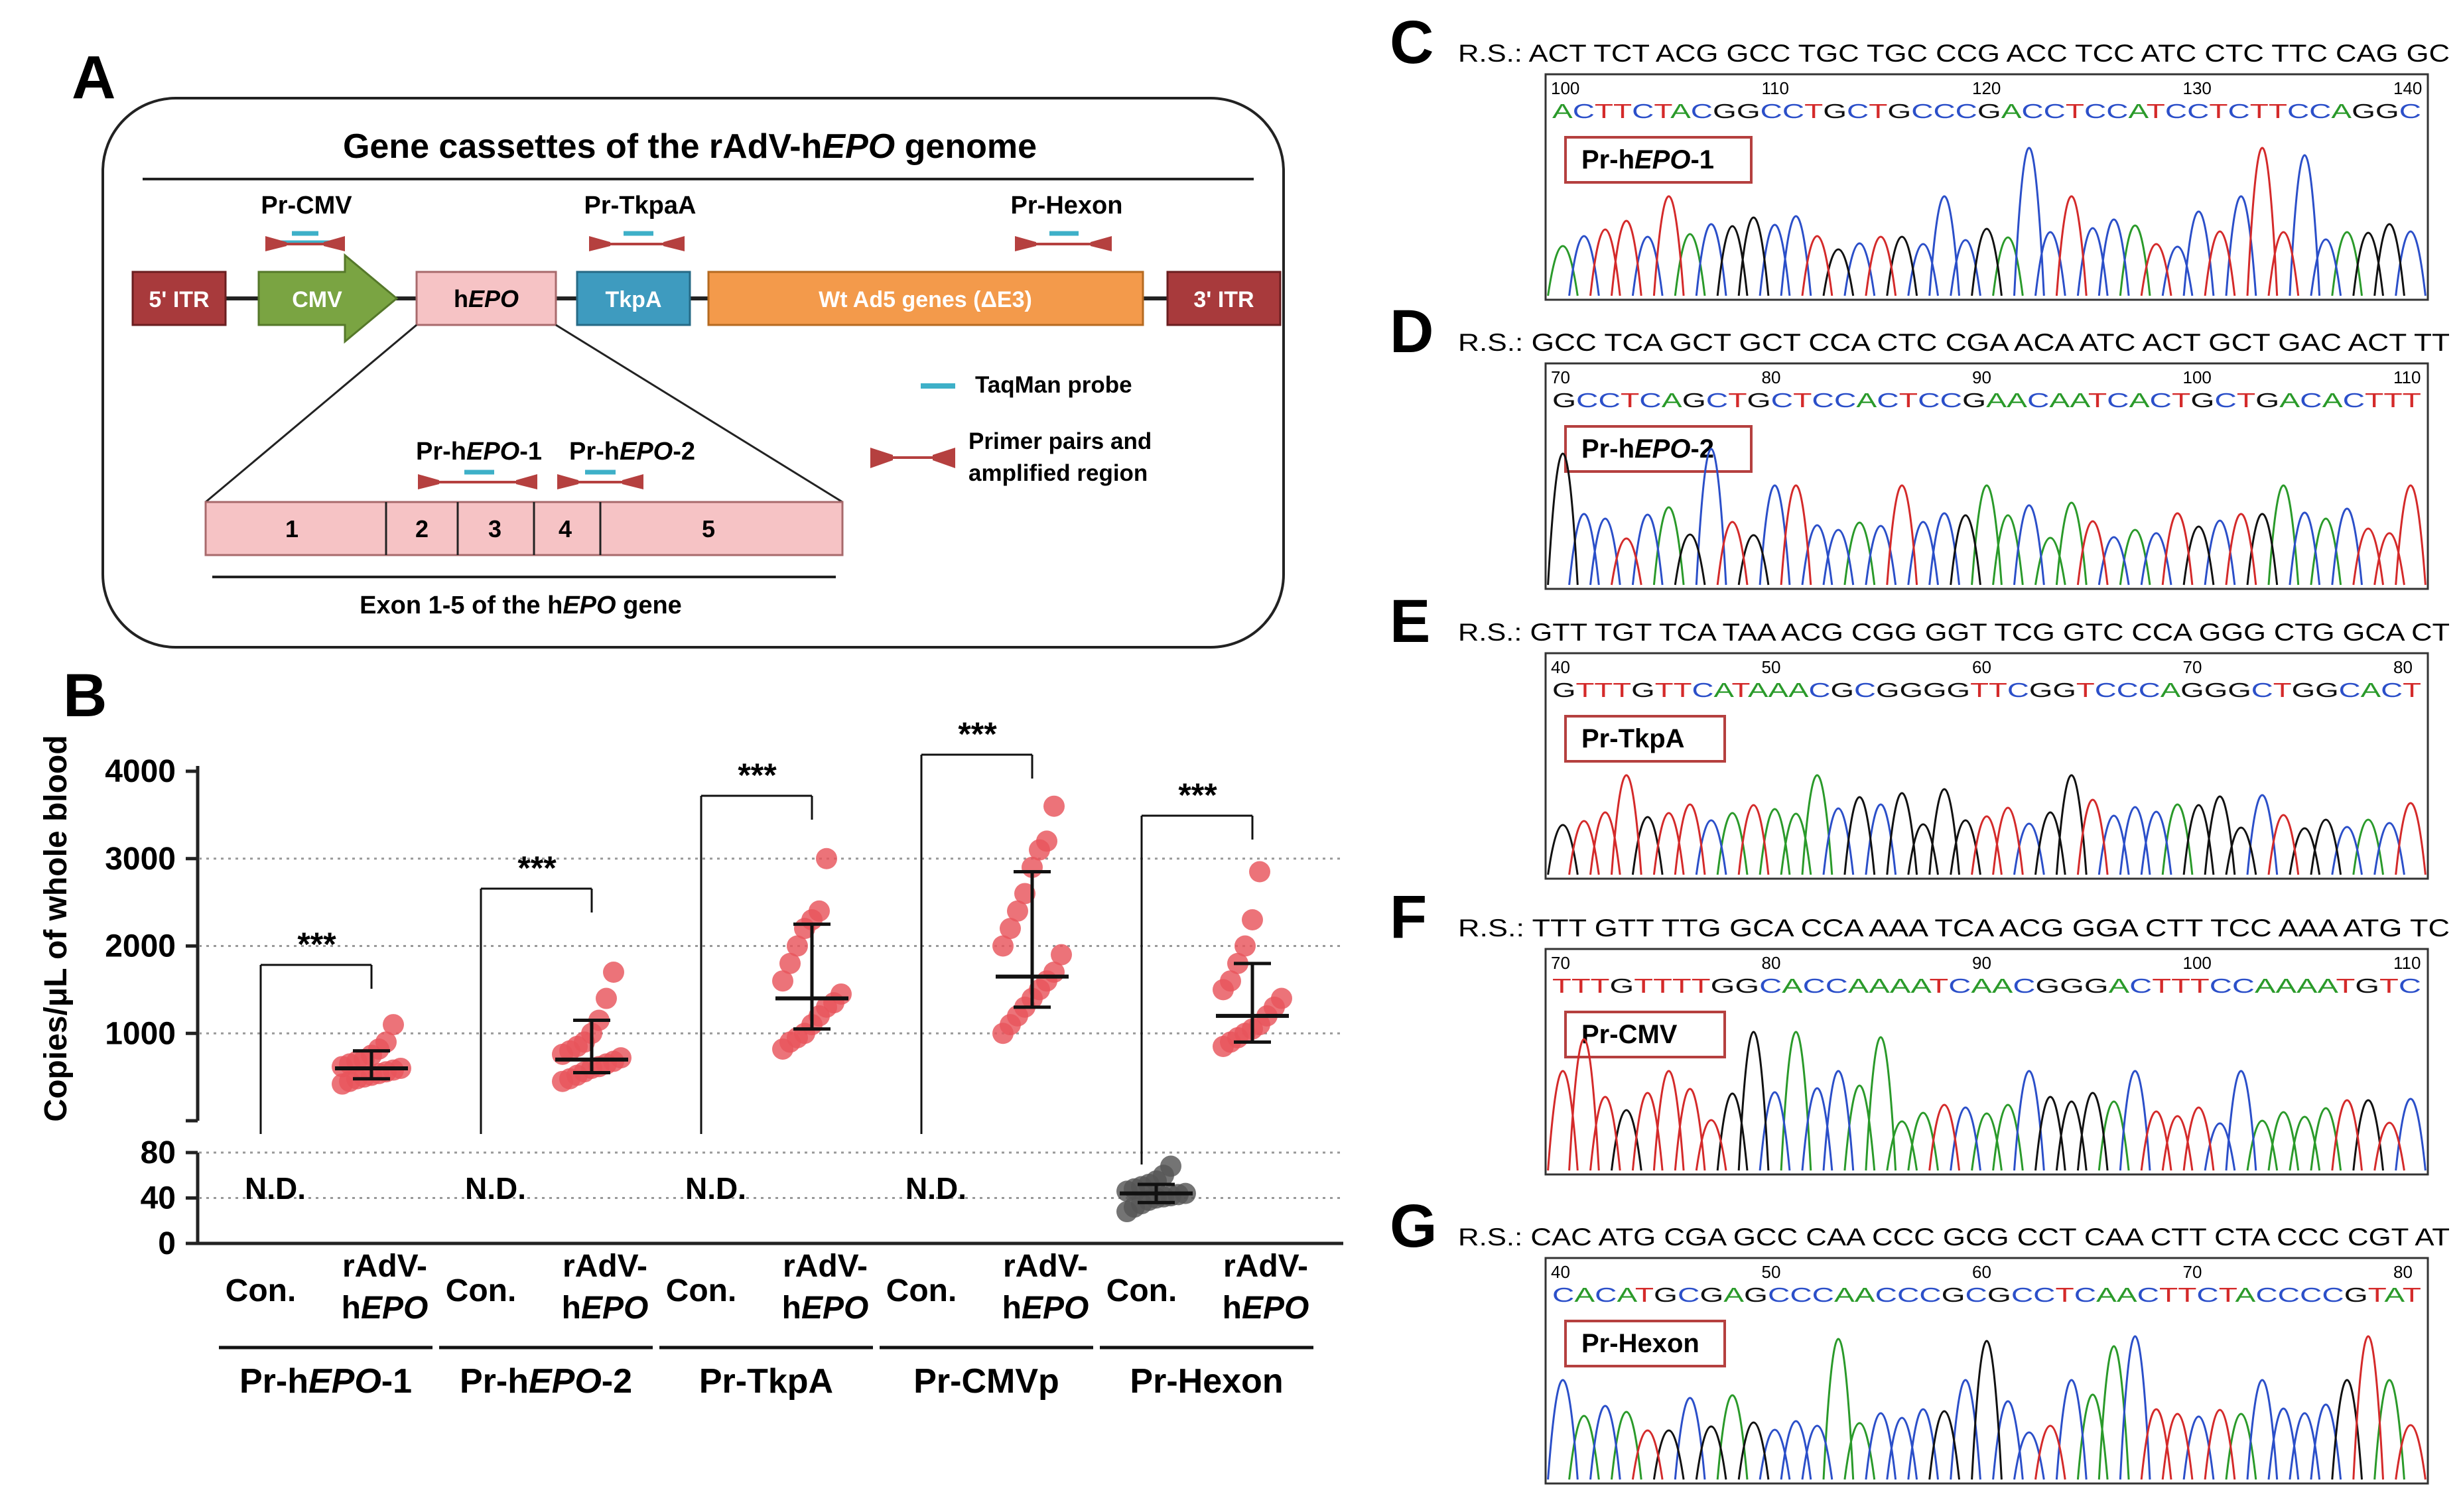 The width and height of the screenshot is (2463, 1512). What do you see at coordinates (1640, 1343) in the screenshot?
I see `primer-label-pre: Pr-Hexon` at bounding box center [1640, 1343].